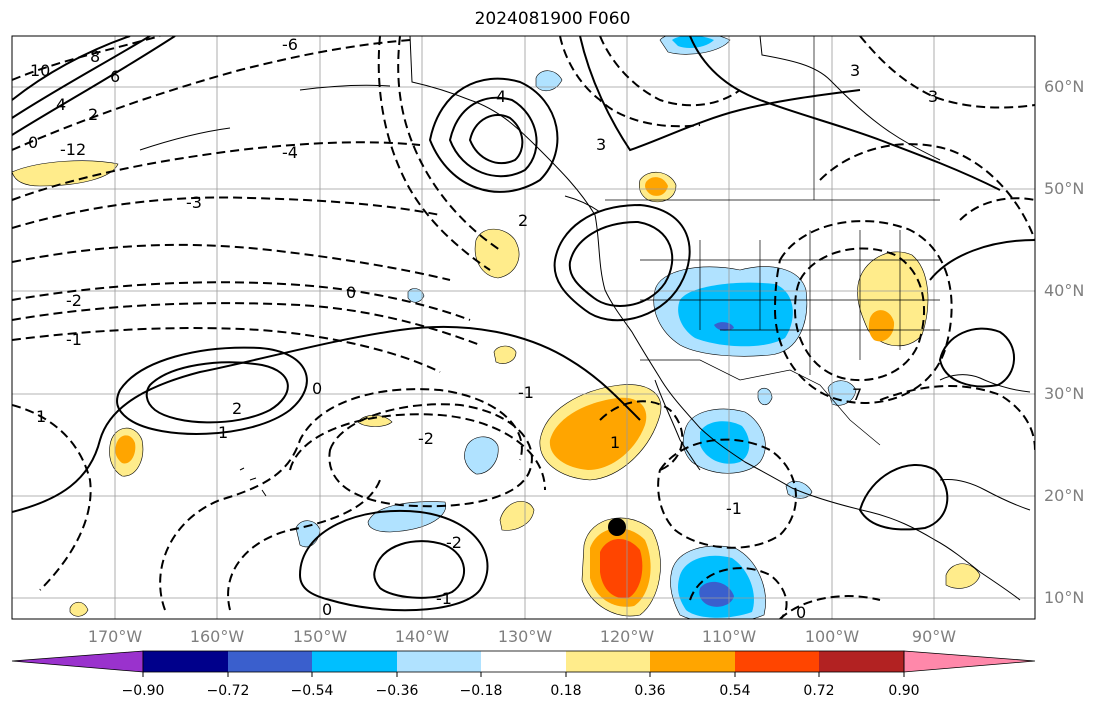  I want to click on anomaly-warm-1-core, so click(598, 433).